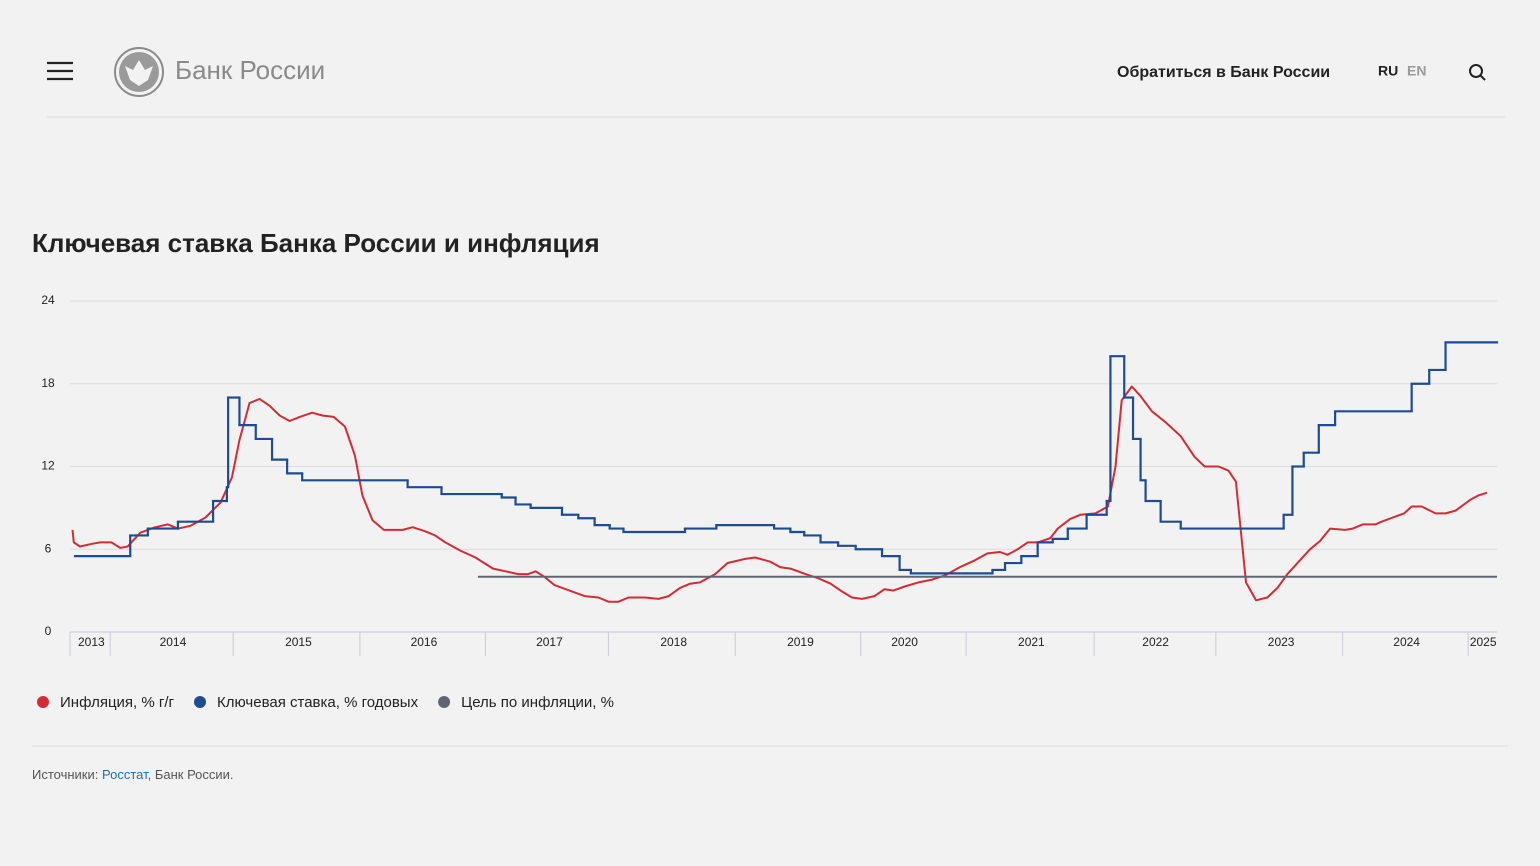 This screenshot has width=1540, height=866. I want to click on x-tick-label: 2016, so click(424, 642).